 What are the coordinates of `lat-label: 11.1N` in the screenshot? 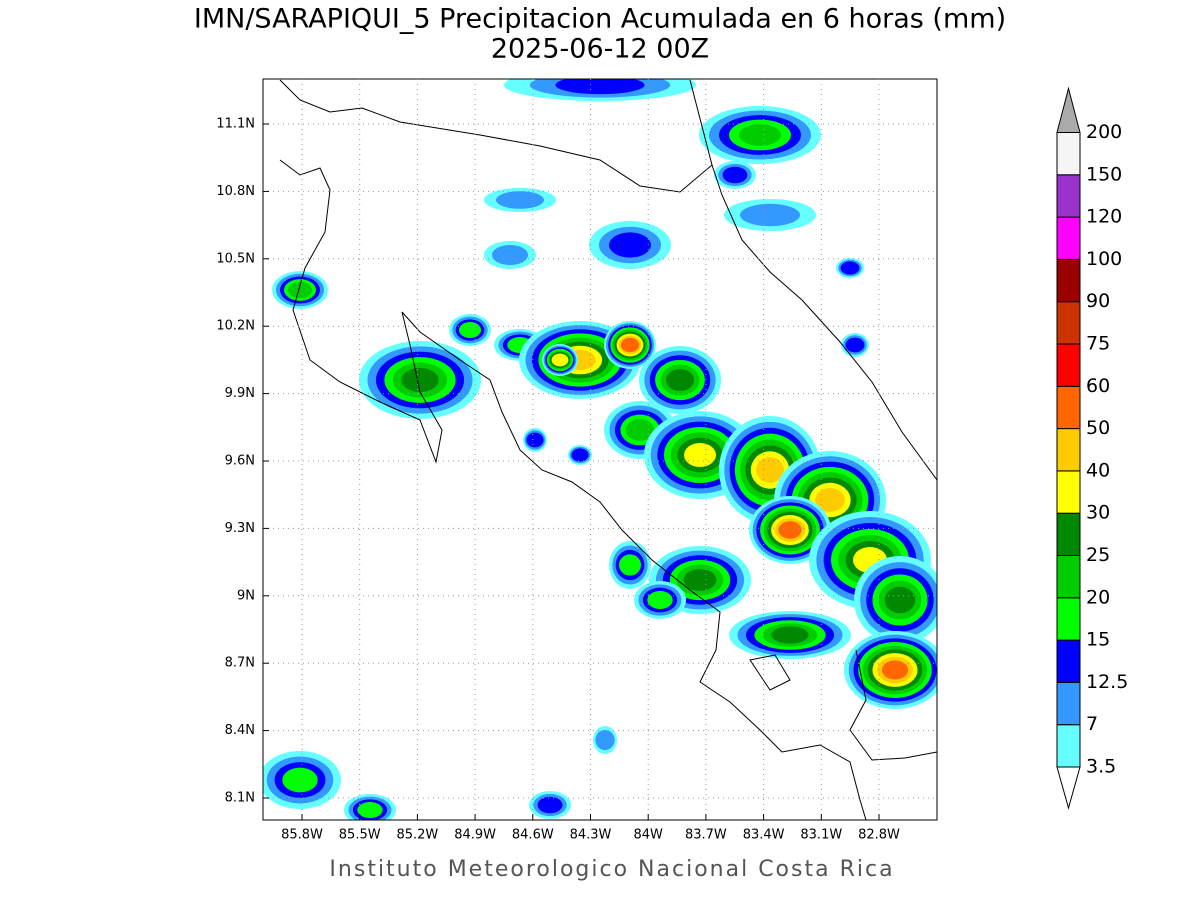 It's located at (235, 124).